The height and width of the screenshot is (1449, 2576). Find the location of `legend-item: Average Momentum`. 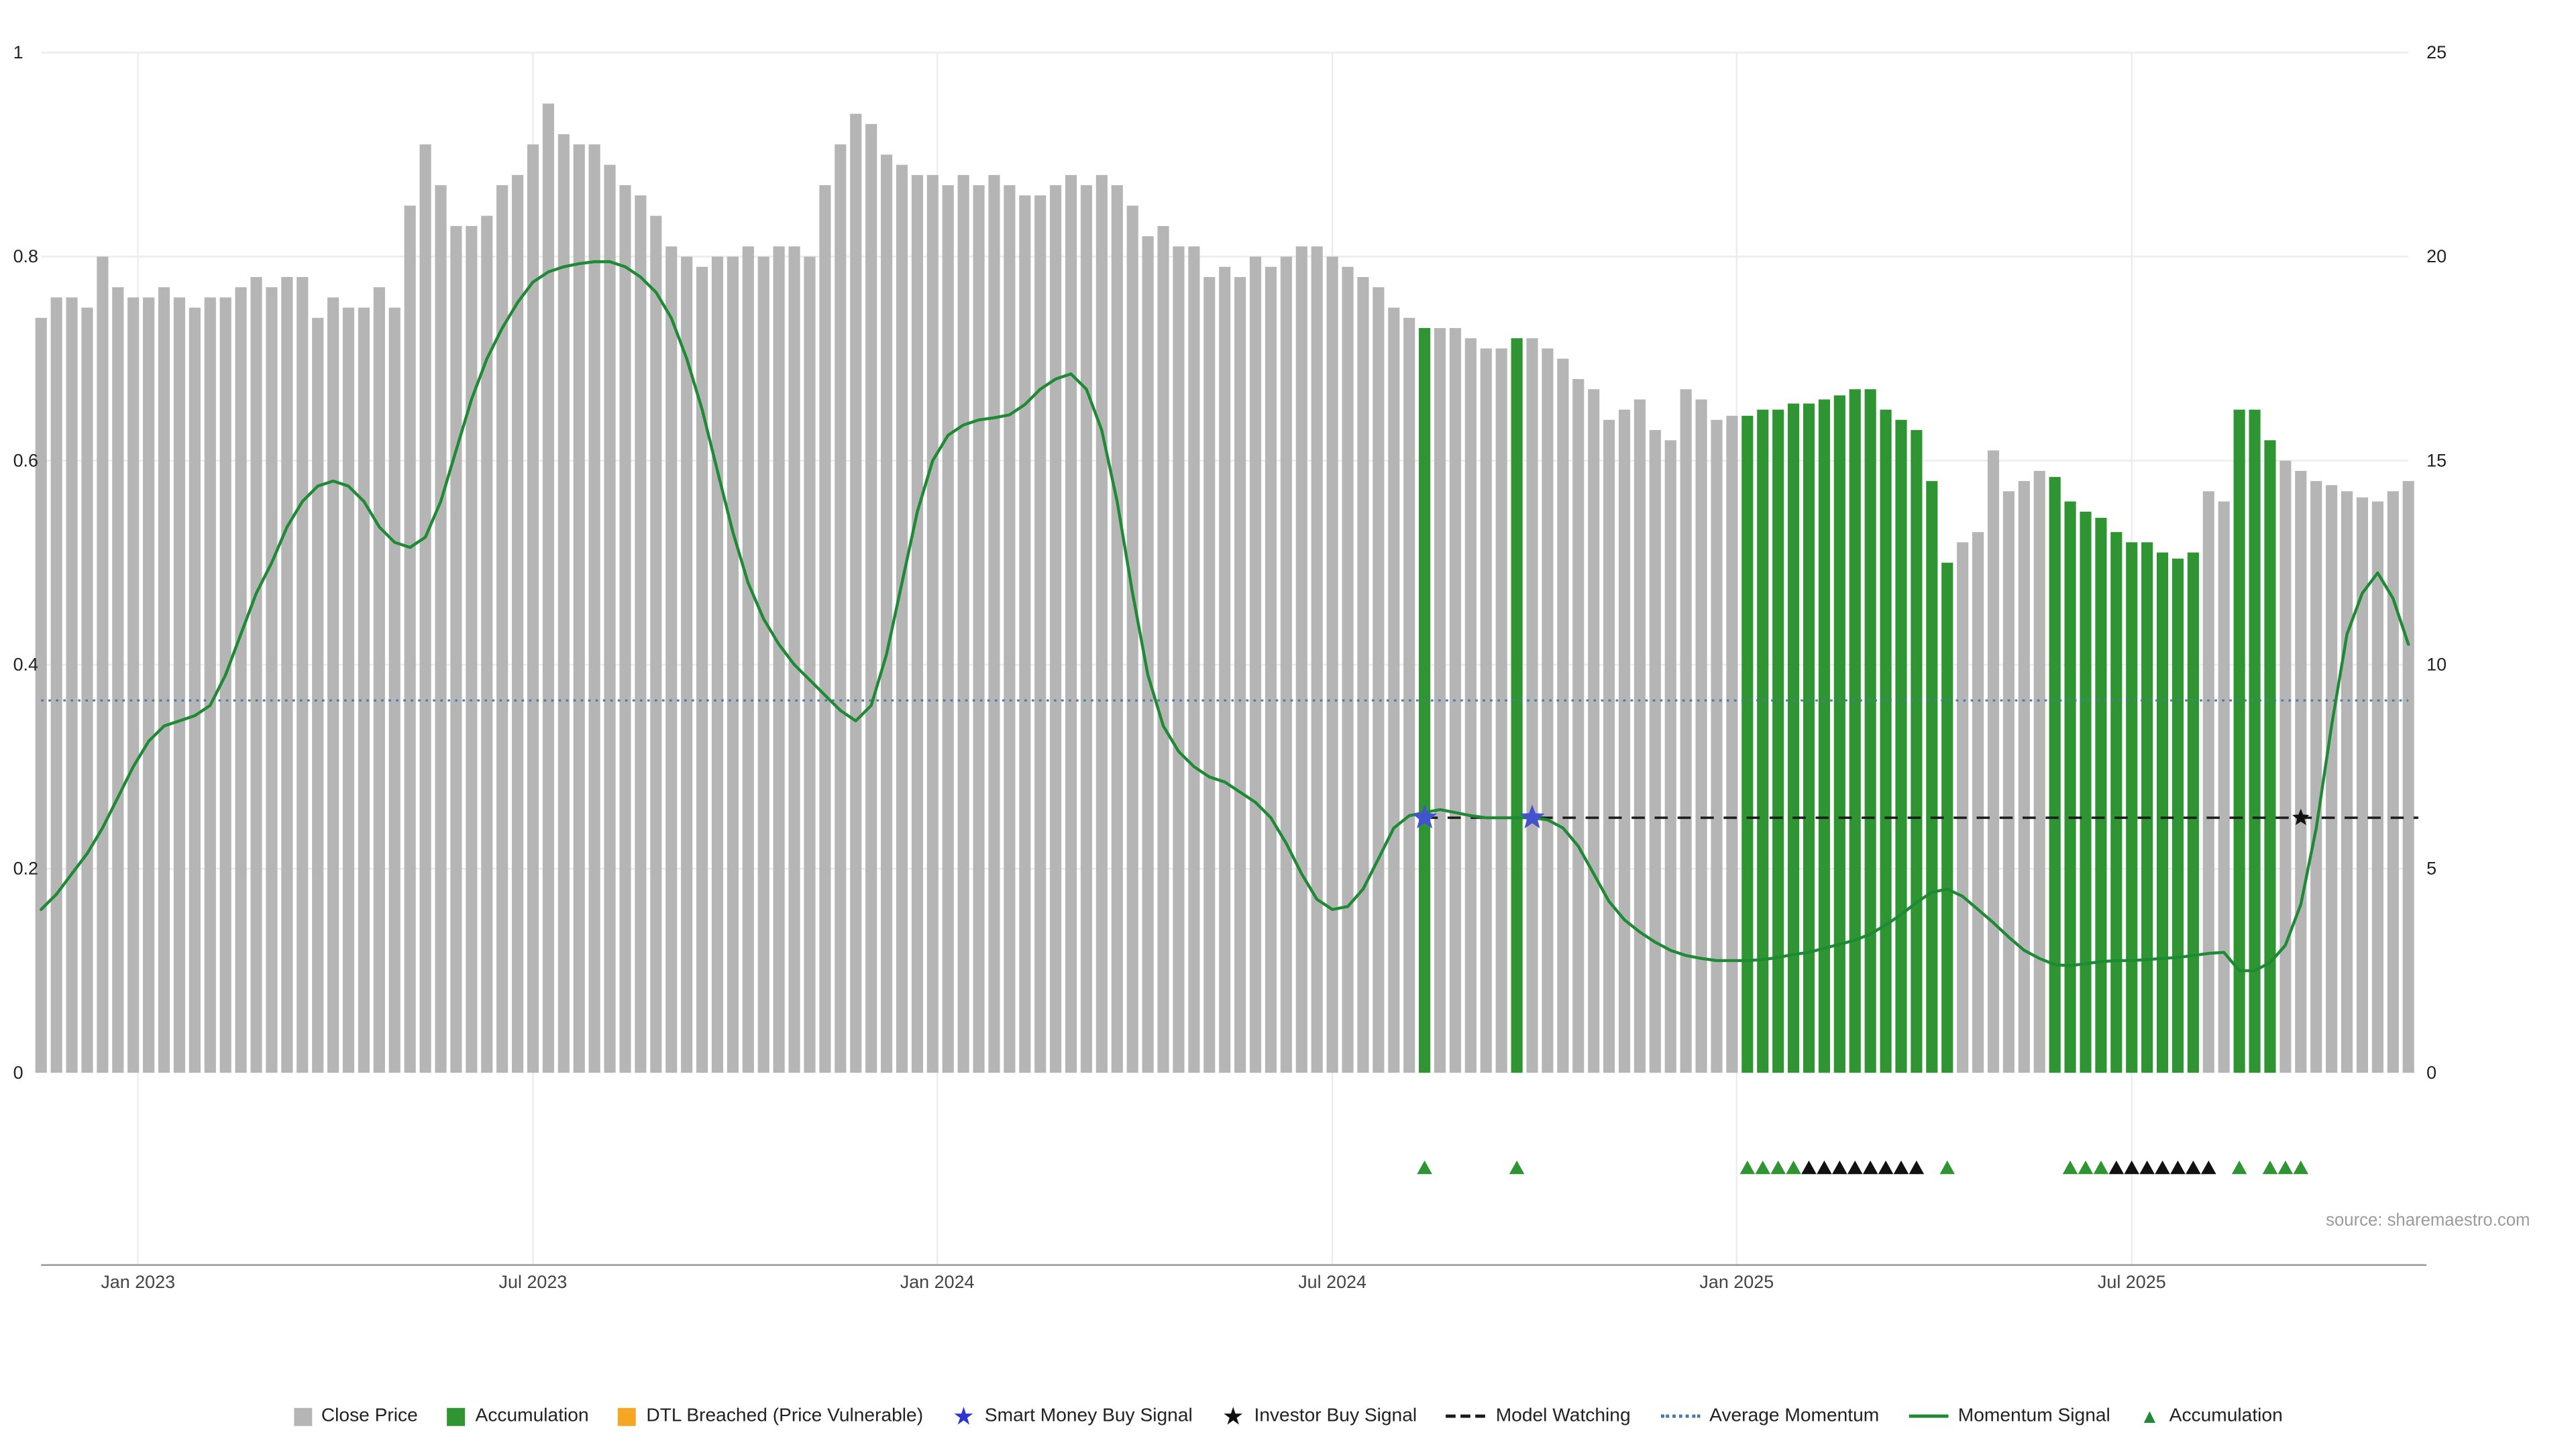

legend-item: Average Momentum is located at coordinates (1769, 1416).